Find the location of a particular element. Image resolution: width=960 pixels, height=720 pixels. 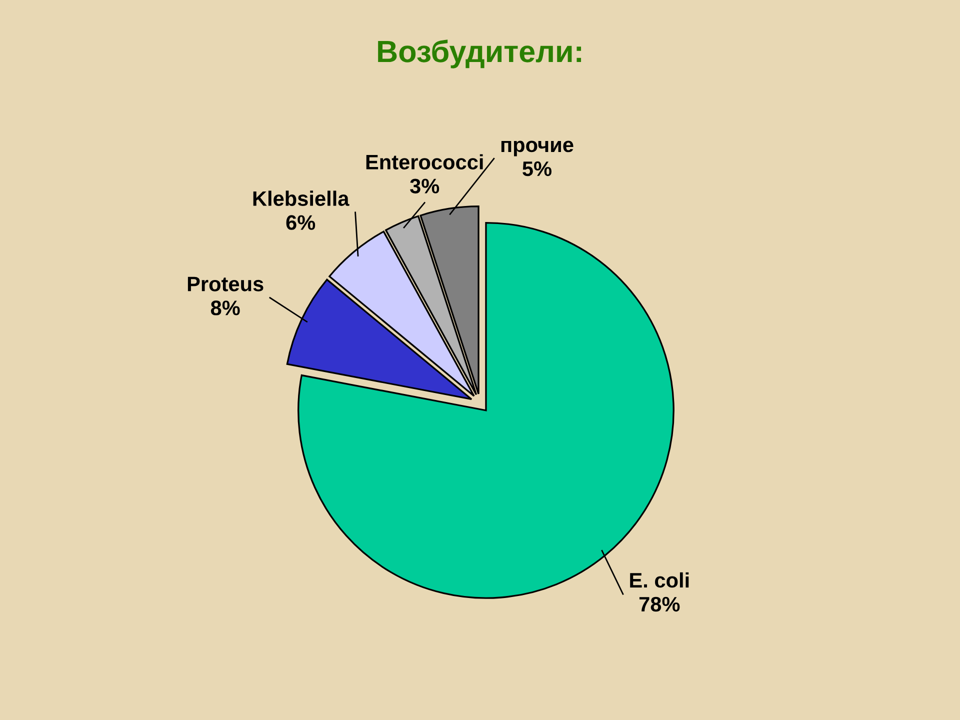

slice-label: Proteus is located at coordinates (226, 284).